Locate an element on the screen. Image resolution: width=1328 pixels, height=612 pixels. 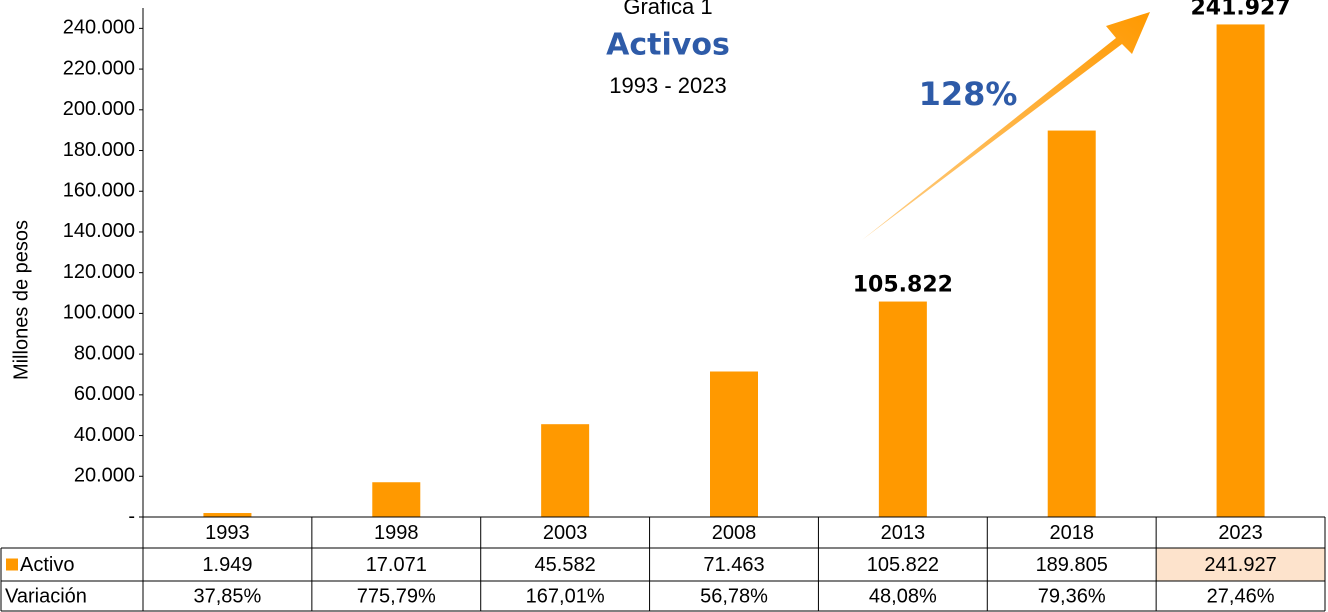
table-value: 71.463 is located at coordinates (733, 565).